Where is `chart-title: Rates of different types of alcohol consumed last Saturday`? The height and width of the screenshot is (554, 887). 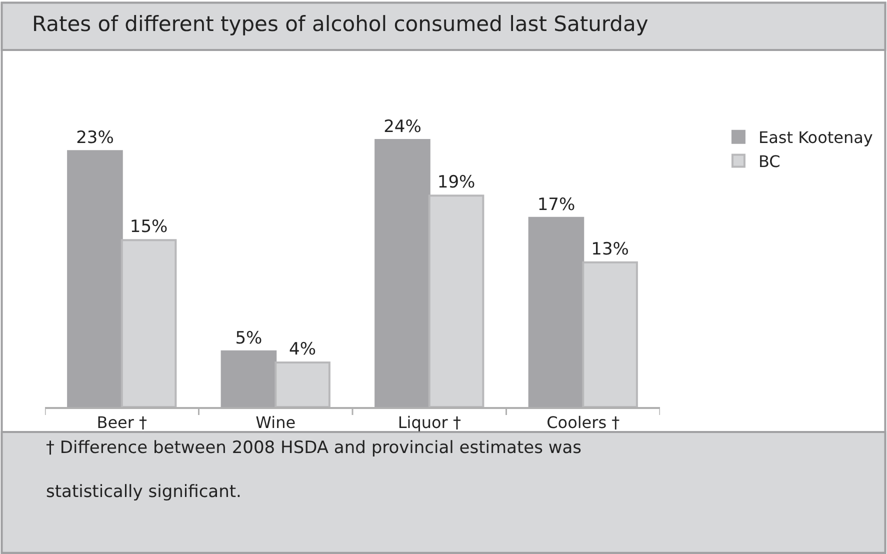
chart-title: Rates of different types of alcohol consumed last Saturday is located at coordinates (340, 24).